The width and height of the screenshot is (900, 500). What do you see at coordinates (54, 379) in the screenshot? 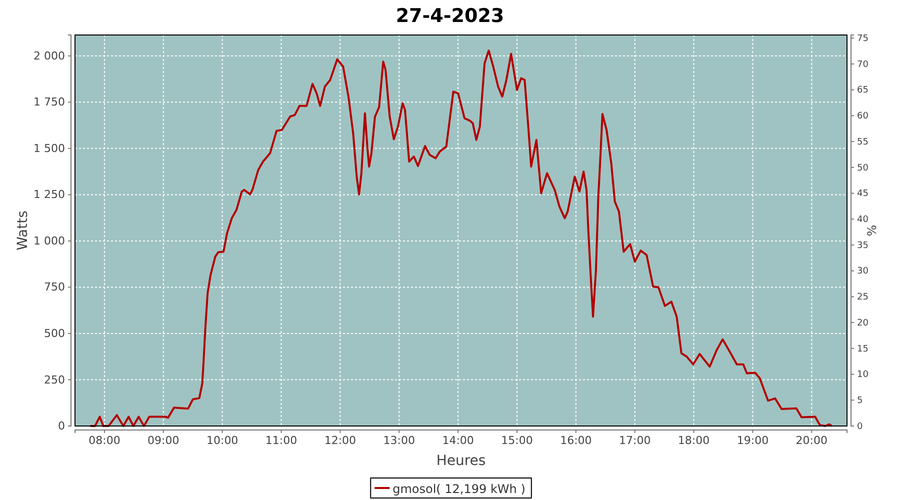
I see `y-tick-label: 250` at bounding box center [54, 379].